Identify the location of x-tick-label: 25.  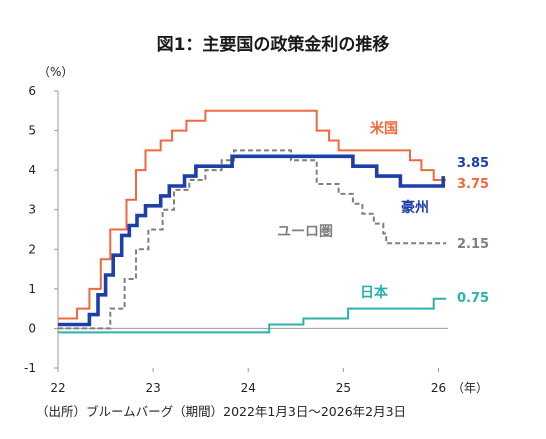
(343, 388).